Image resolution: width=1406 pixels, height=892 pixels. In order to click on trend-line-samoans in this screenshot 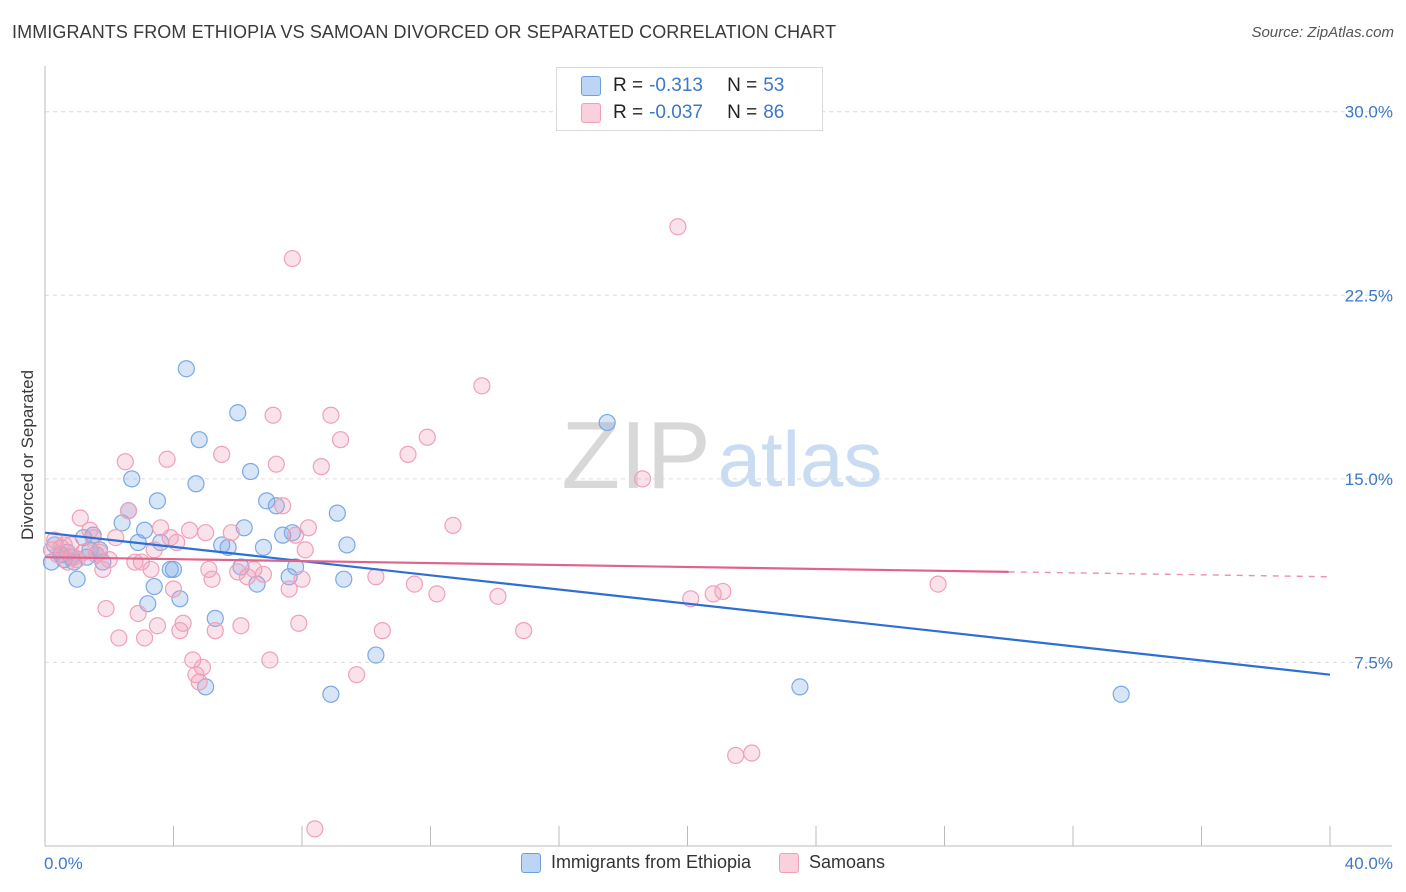, I will do `click(526, 564)`.